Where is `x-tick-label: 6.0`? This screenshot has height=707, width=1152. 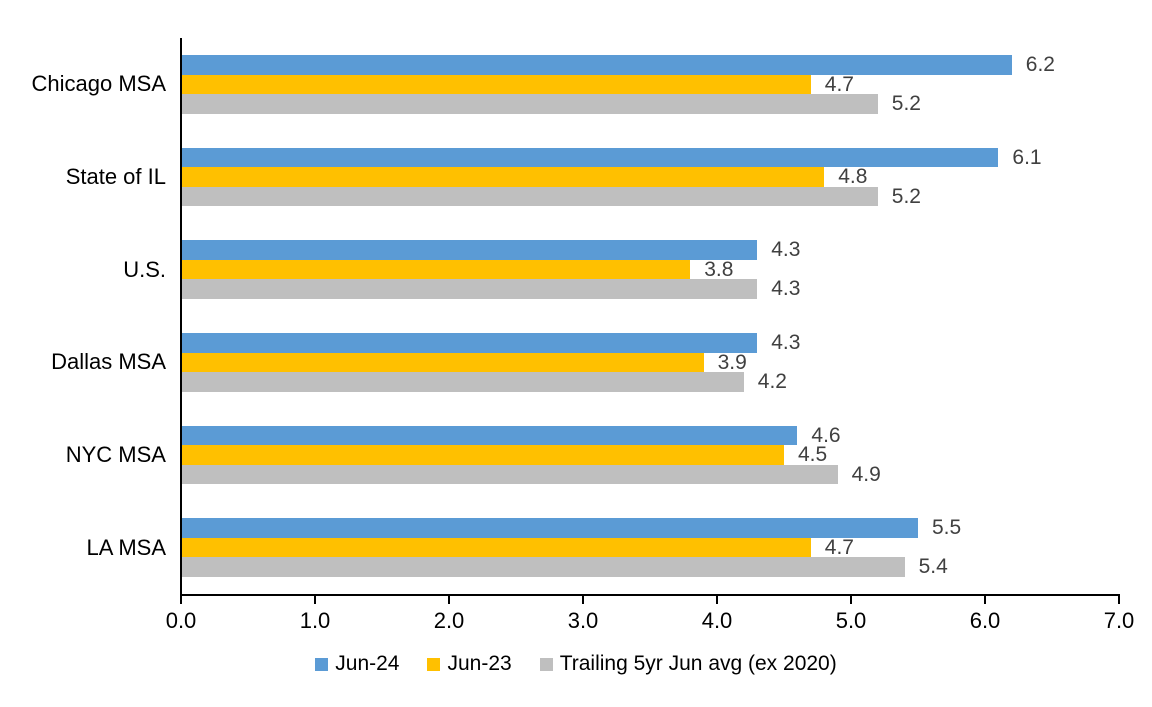 x-tick-label: 6.0 is located at coordinates (985, 620).